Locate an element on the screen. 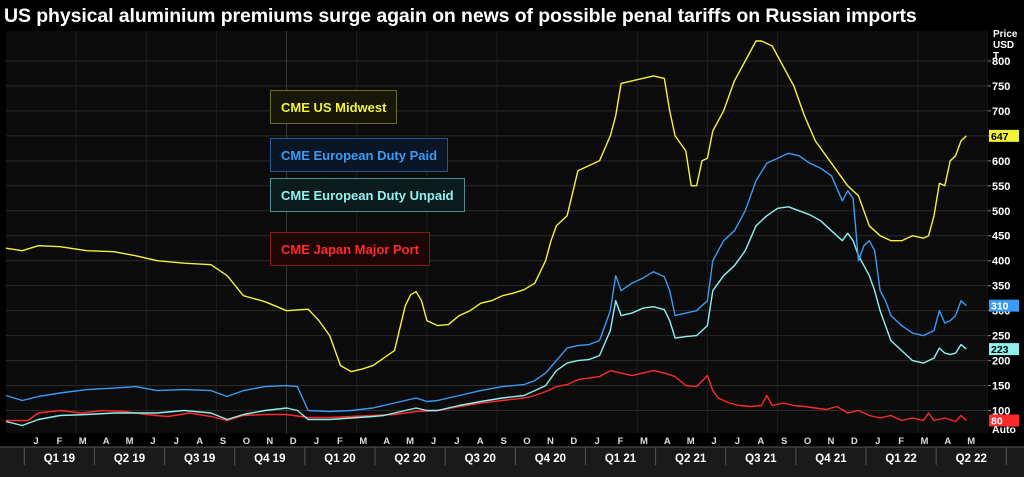  quarter-label: Q3 21 is located at coordinates (761, 459).